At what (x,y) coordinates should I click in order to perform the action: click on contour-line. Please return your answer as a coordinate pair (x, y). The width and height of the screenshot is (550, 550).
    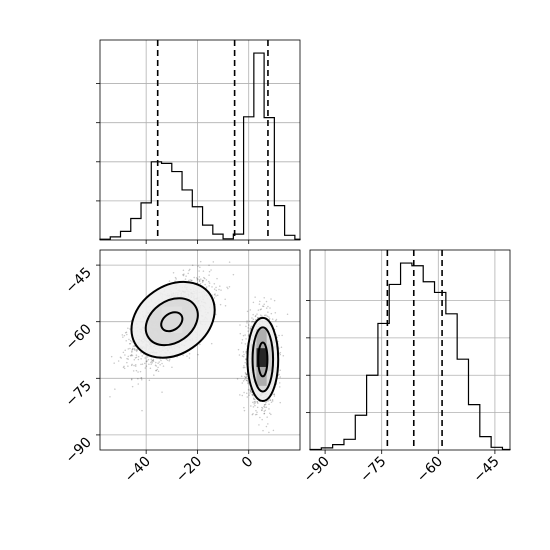
    Looking at the image, I should click on (263, 359).